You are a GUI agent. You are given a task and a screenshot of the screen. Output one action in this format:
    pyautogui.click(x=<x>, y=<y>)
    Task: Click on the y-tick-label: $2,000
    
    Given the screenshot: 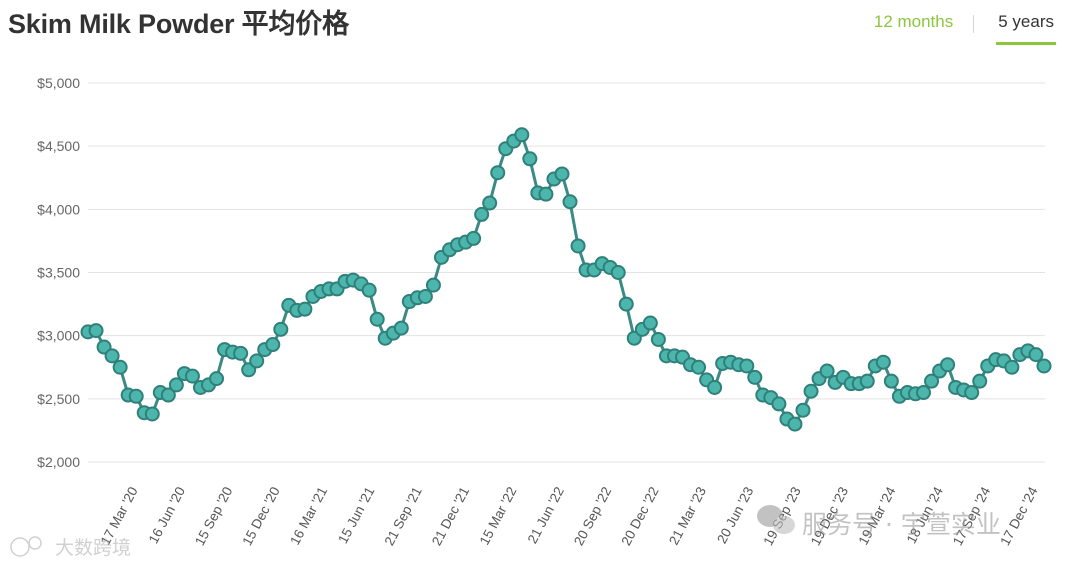 What is the action you would take?
    pyautogui.click(x=58, y=462)
    